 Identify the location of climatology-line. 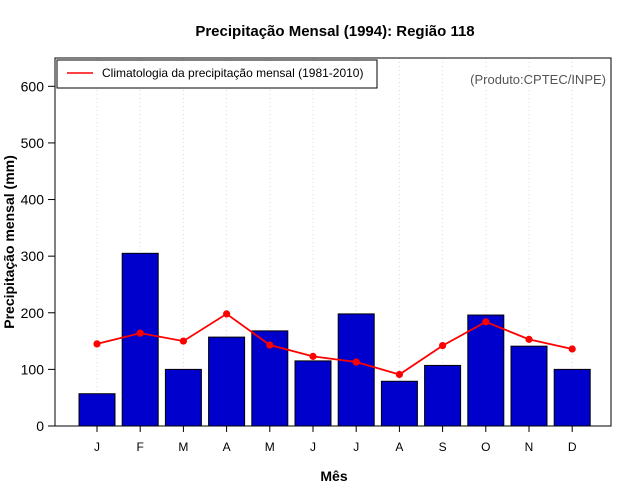
(334, 344).